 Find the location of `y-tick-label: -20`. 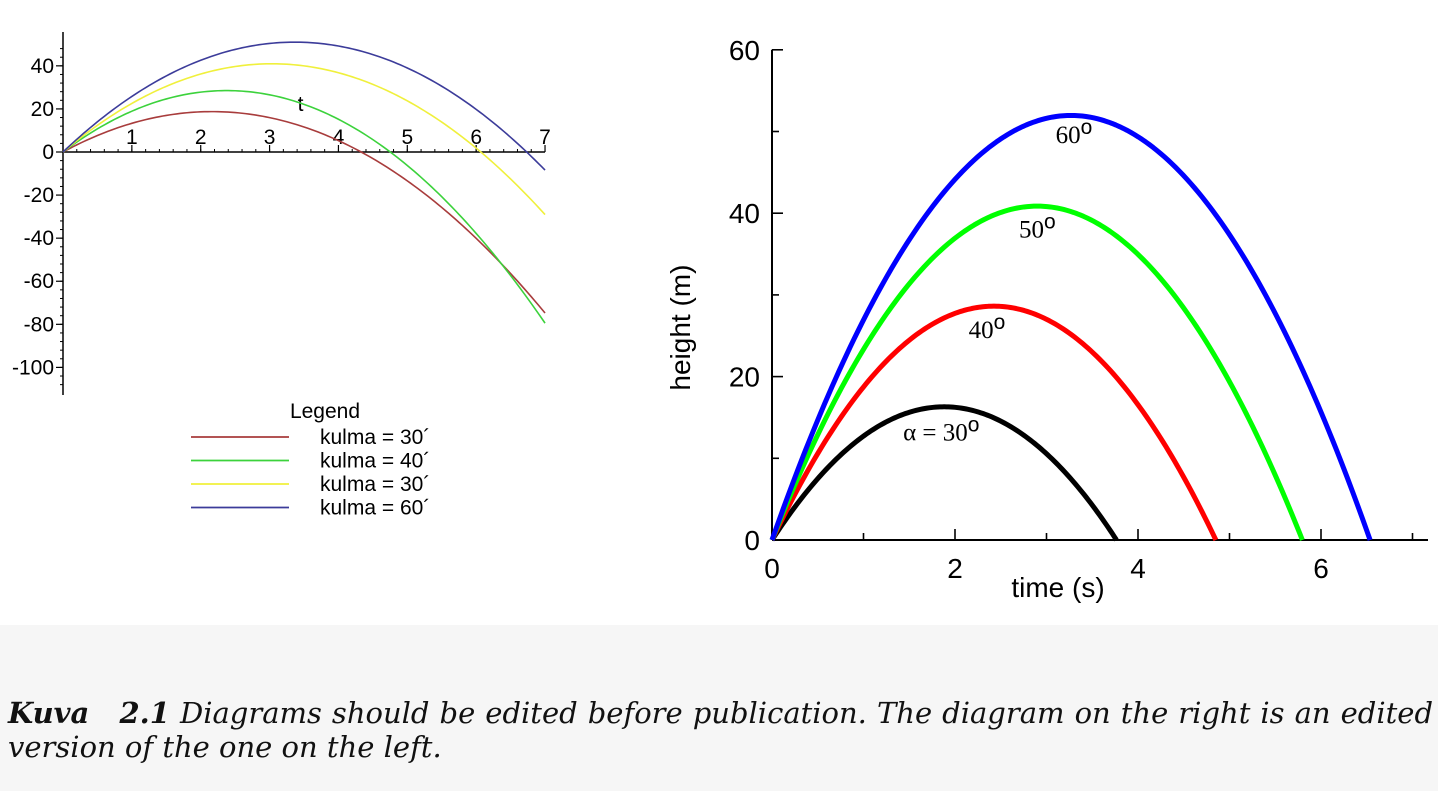

y-tick-label: -20 is located at coordinates (39, 195).